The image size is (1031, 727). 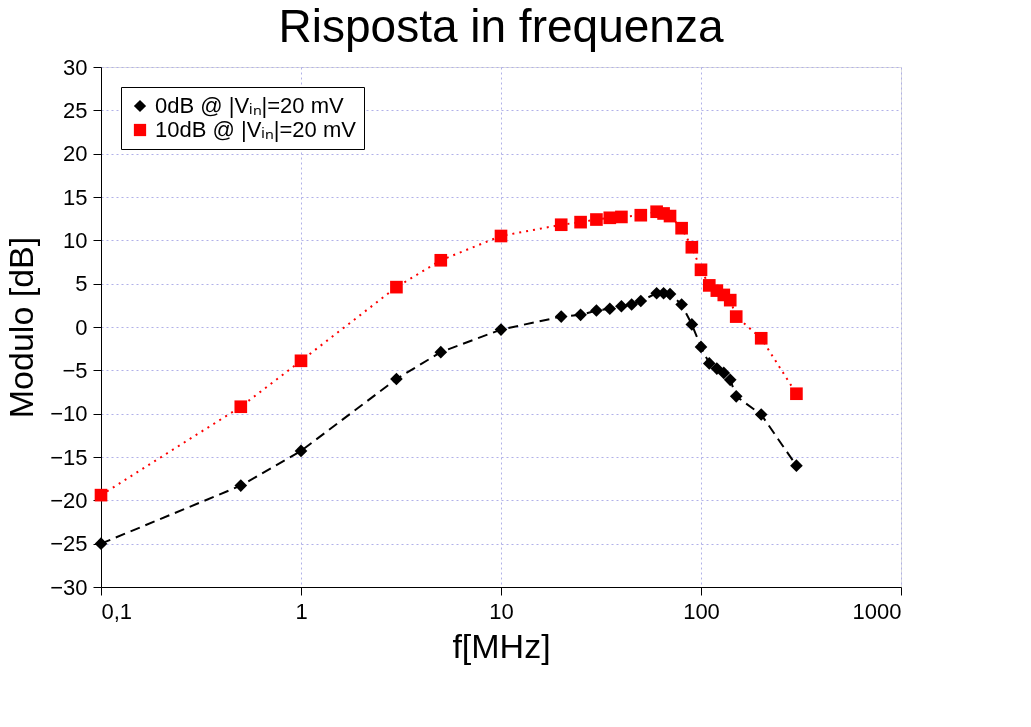 I want to click on y-tick-label: 10, so click(x=75, y=240).